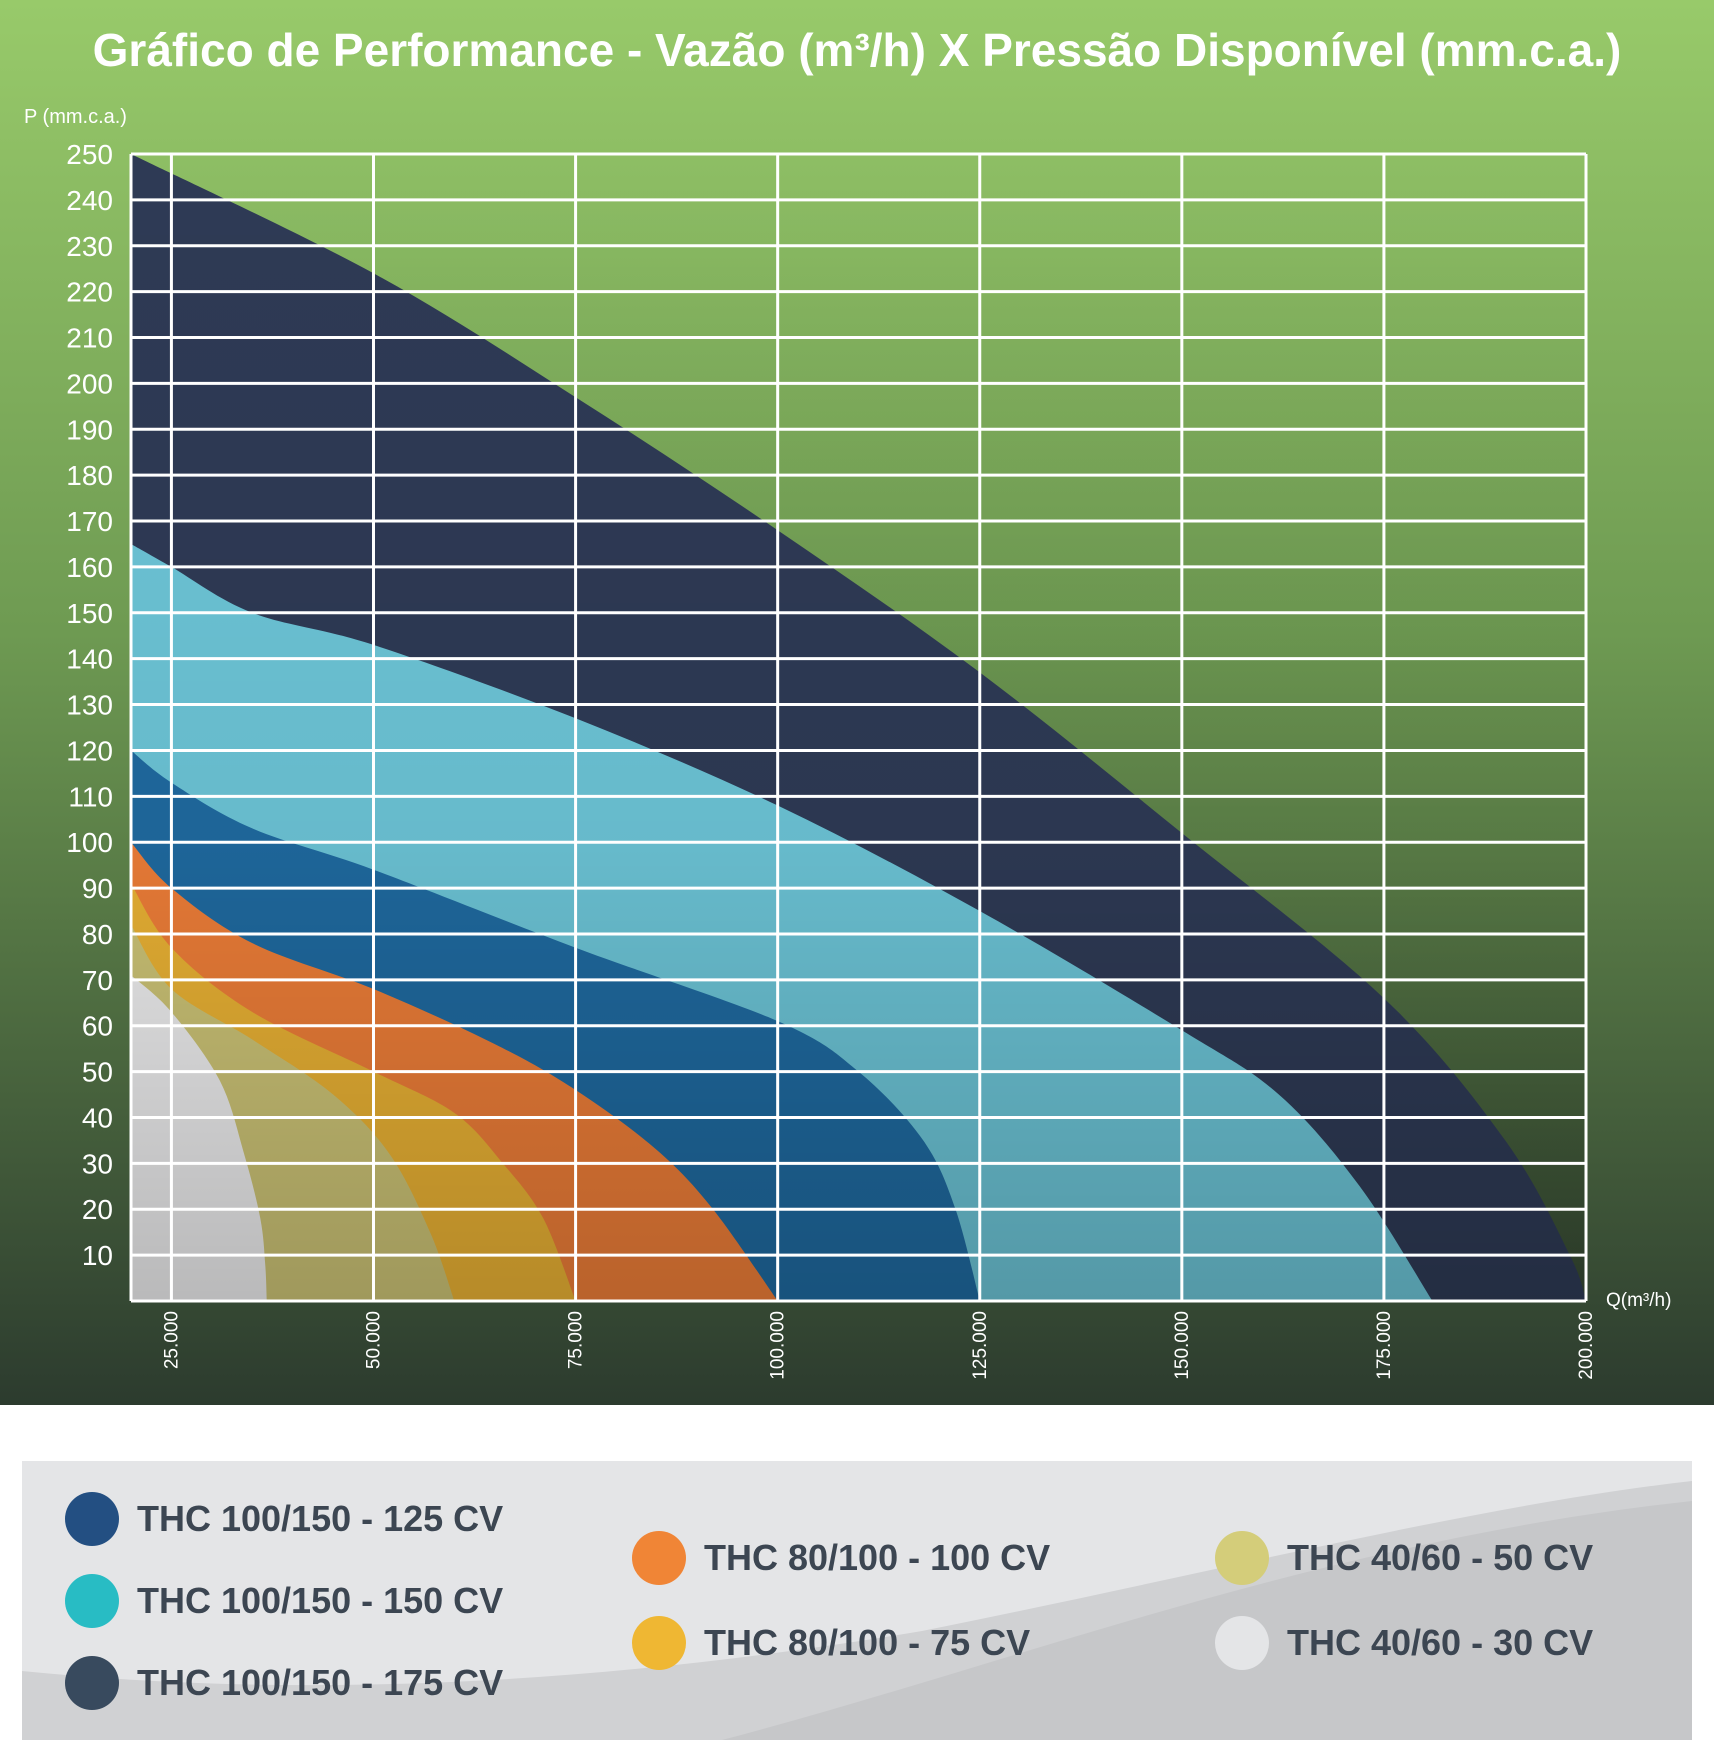  I want to click on y-tick-label: 10, so click(97, 1255).